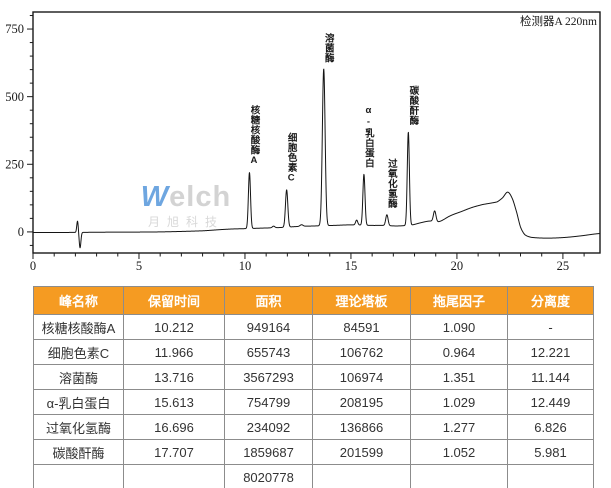  What do you see at coordinates (361, 300) in the screenshot?
I see `column-header: 理论塔板` at bounding box center [361, 300].